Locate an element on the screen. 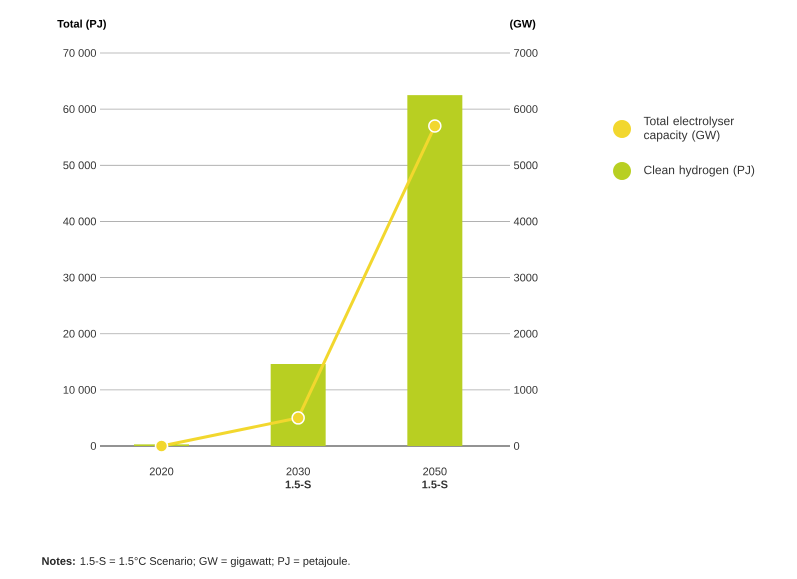 The width and height of the screenshot is (797, 579). x-tick-label: 2030 1.5-S is located at coordinates (298, 478).